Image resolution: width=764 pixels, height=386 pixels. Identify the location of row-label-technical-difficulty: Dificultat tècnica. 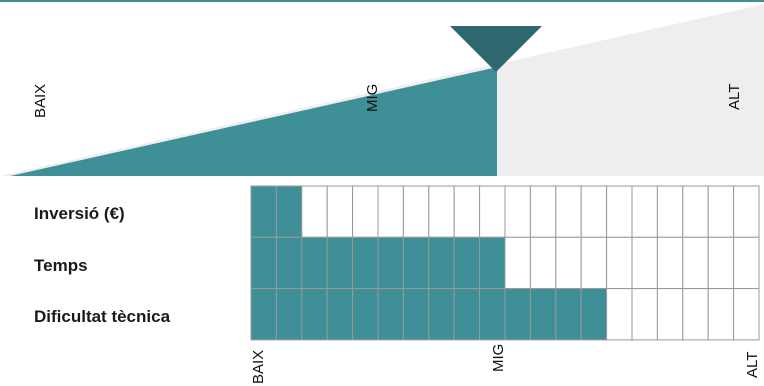
(102, 316).